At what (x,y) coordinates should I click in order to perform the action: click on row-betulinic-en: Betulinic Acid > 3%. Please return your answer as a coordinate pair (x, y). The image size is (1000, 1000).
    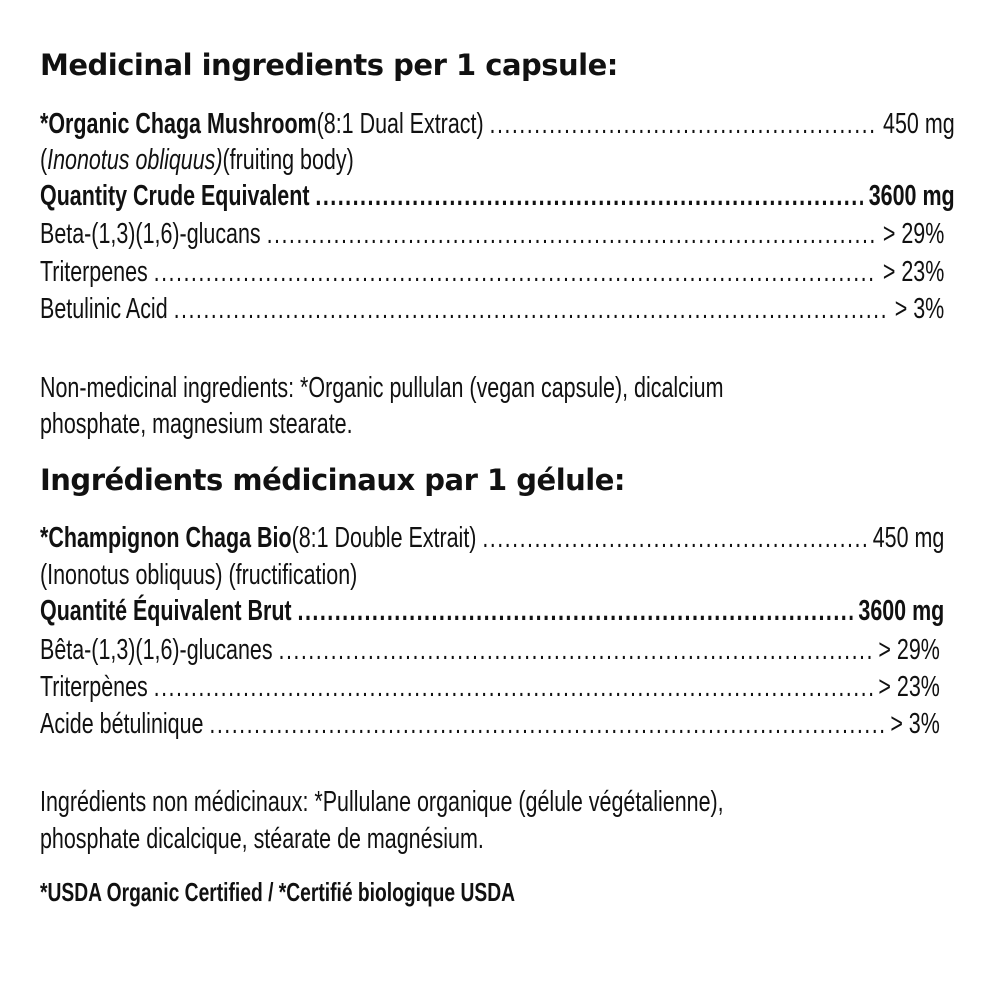
    Looking at the image, I should click on (492, 309).